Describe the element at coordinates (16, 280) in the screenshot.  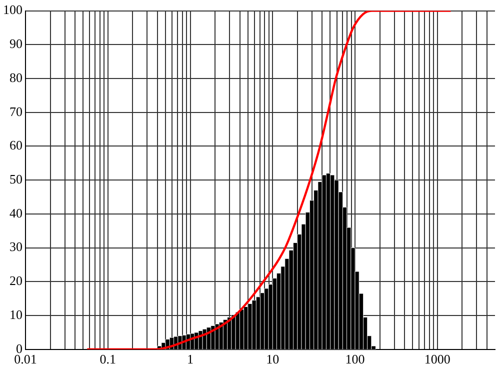
I see `y-tick-label: 20` at that location.